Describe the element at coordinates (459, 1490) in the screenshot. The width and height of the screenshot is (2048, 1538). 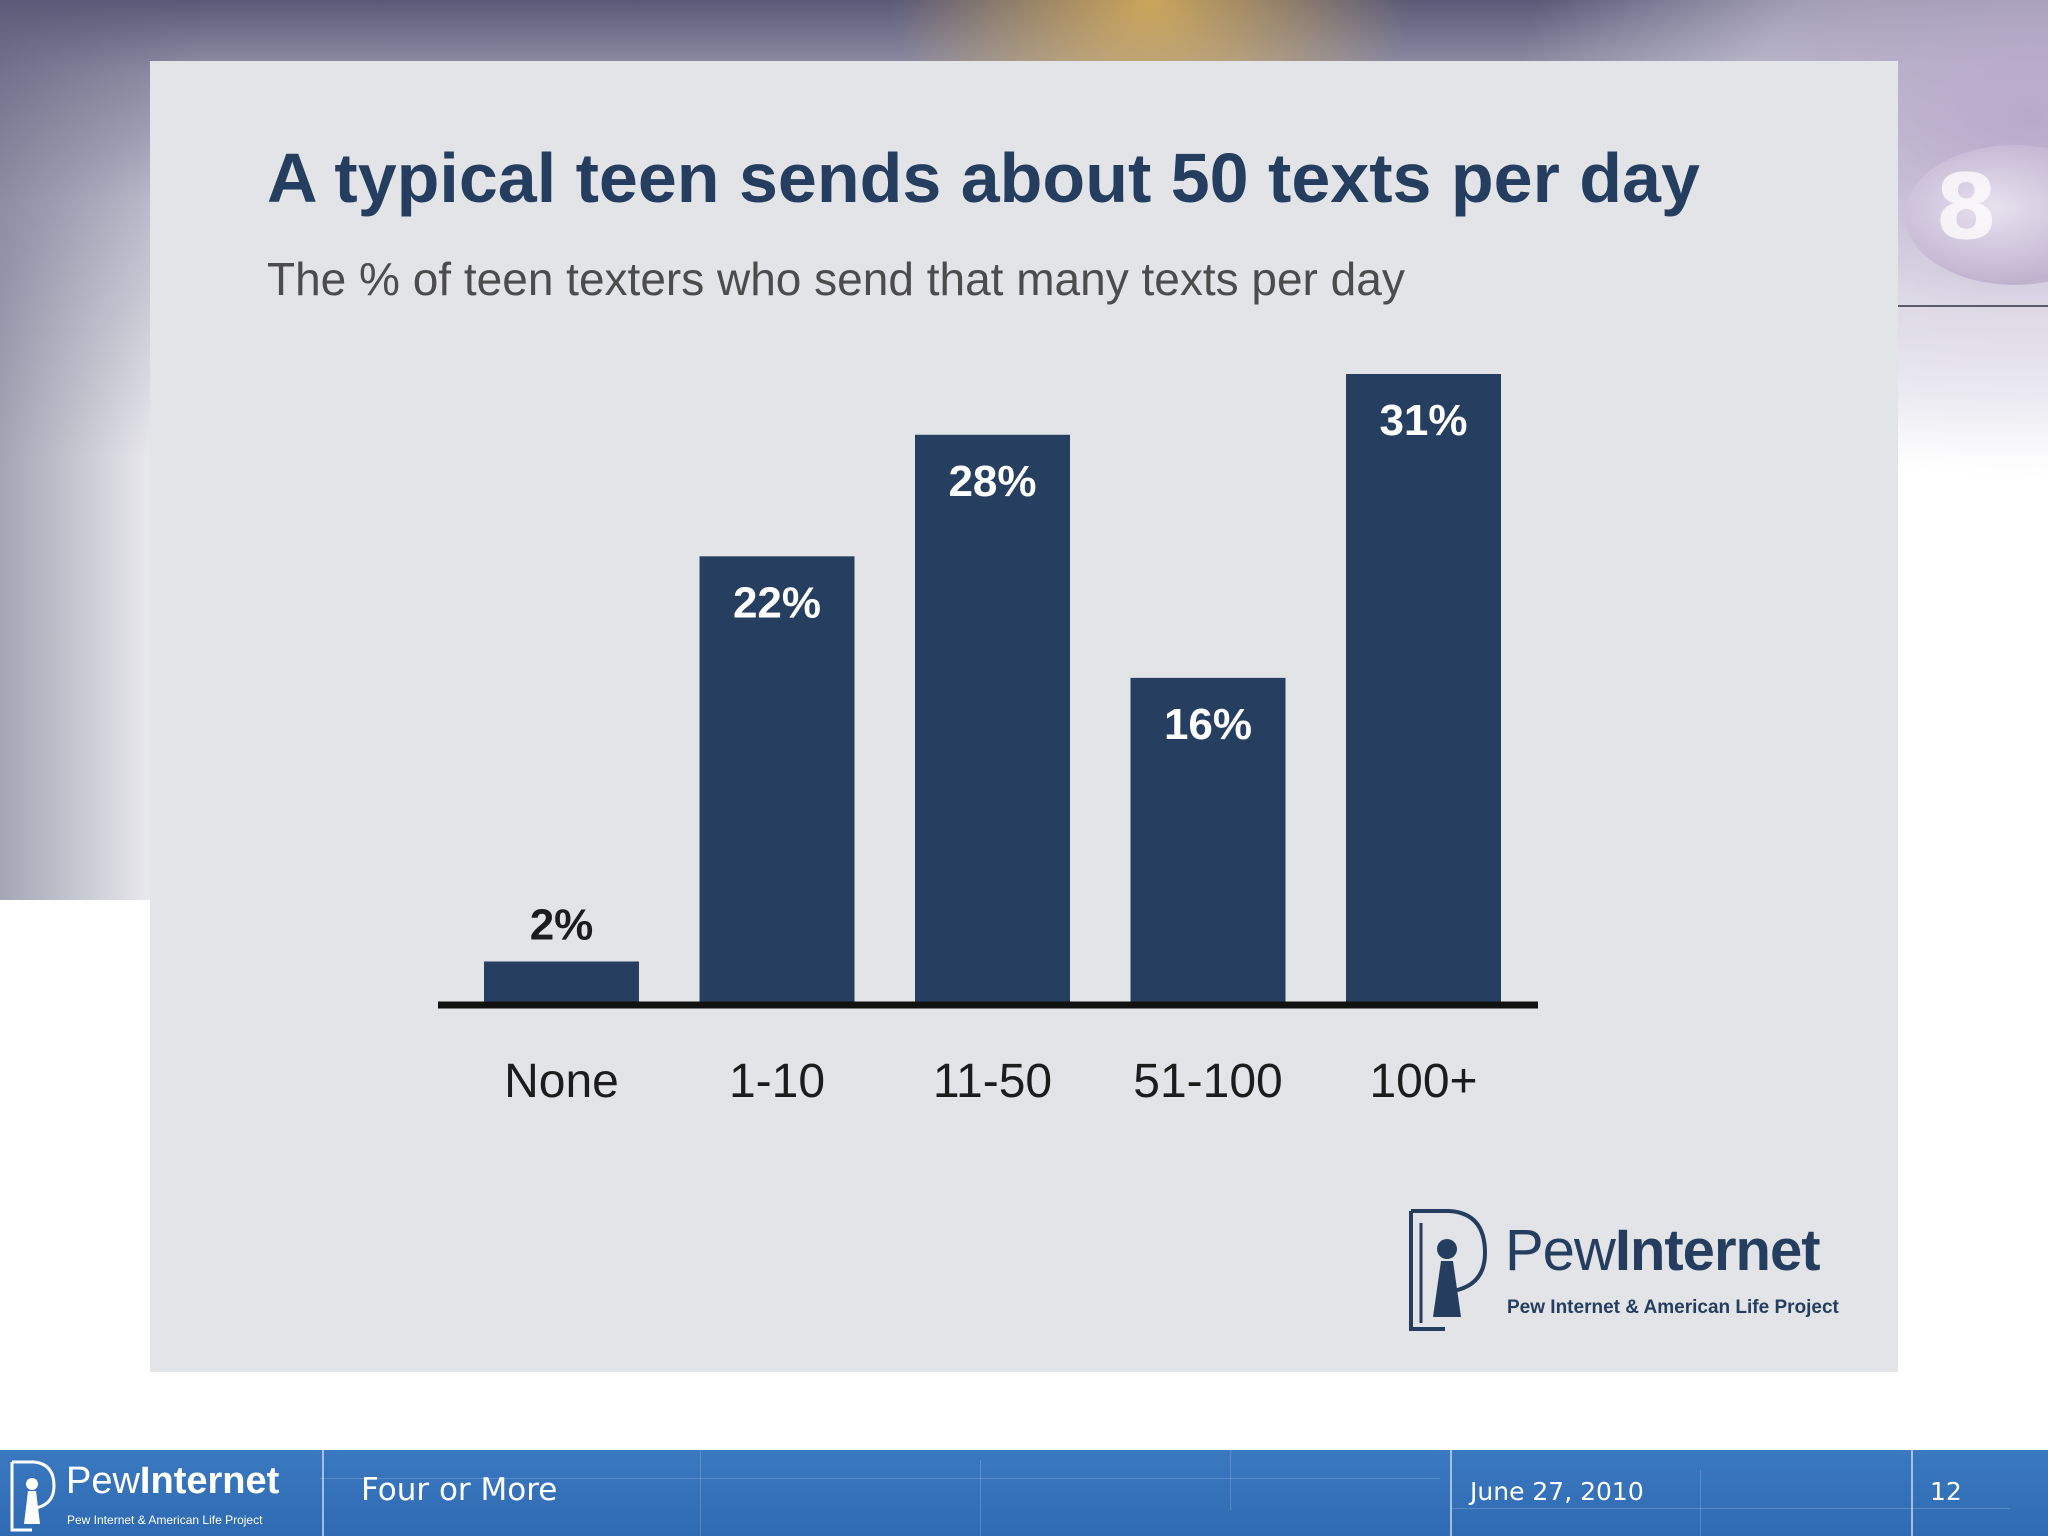
I see `footer-presentation-title: Four or More` at that location.